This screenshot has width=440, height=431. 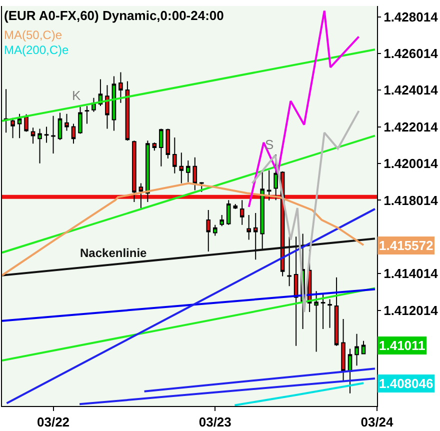 I want to click on annotation: K, so click(x=76, y=95).